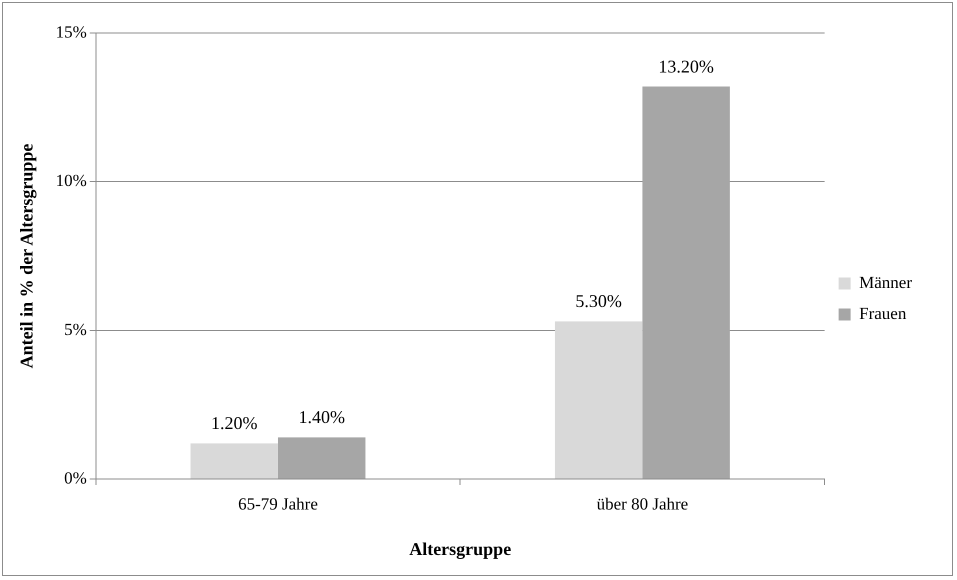 This screenshot has height=580, width=957. I want to click on y-tick-label: 10%, so click(71, 180).